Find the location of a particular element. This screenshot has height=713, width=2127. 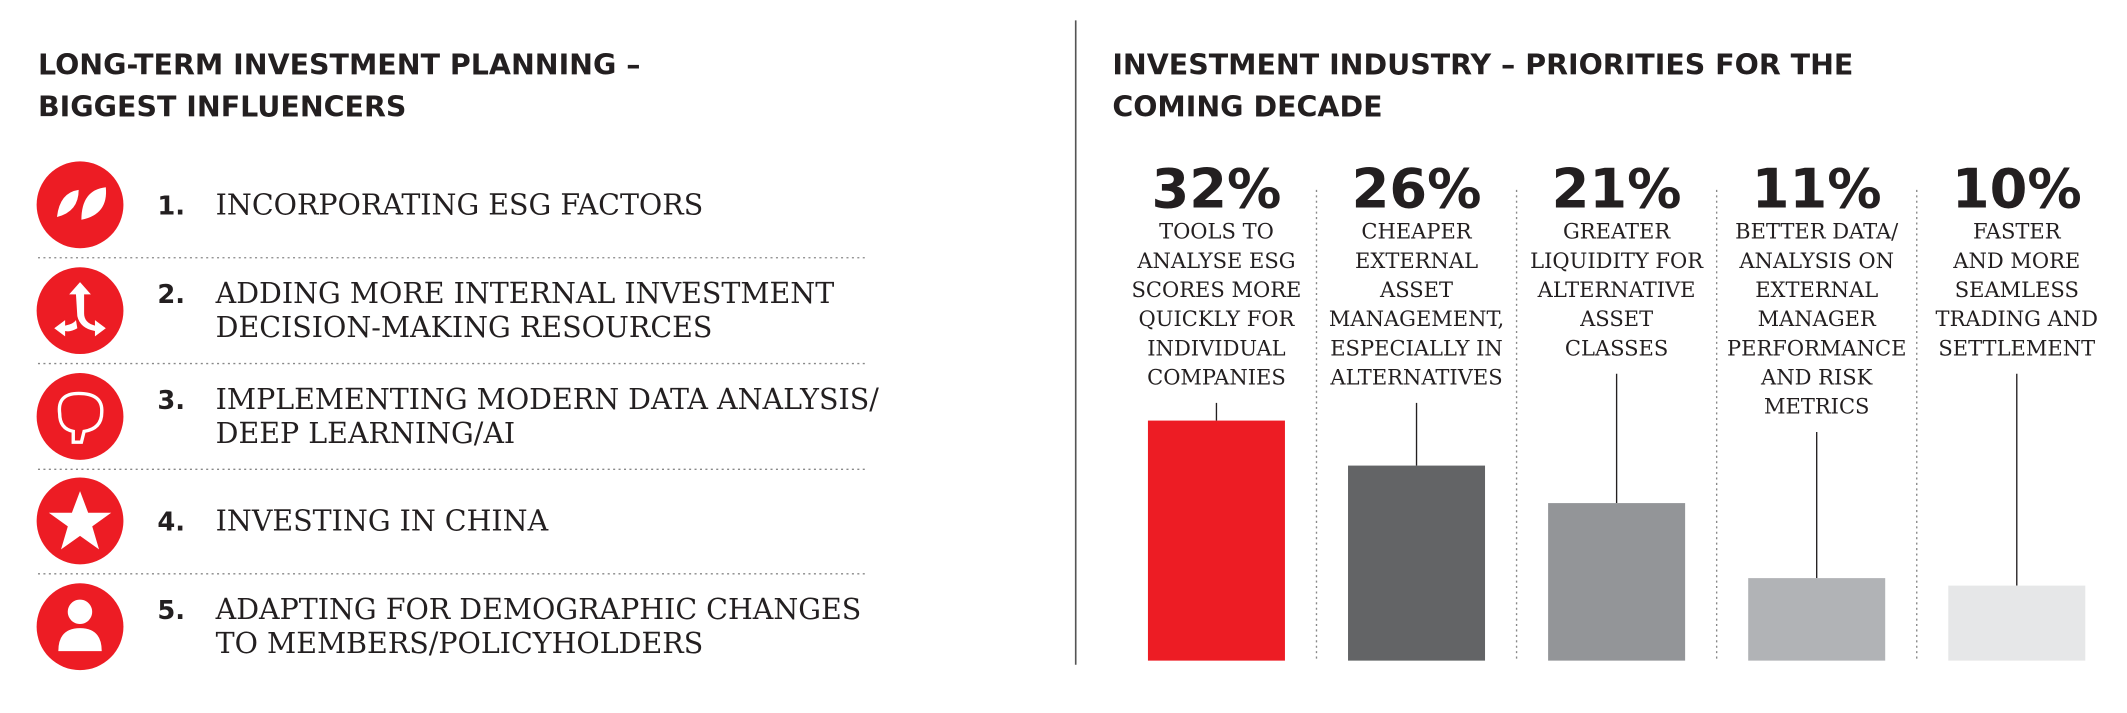

category-label: QUICKLY FOR is located at coordinates (1217, 318).